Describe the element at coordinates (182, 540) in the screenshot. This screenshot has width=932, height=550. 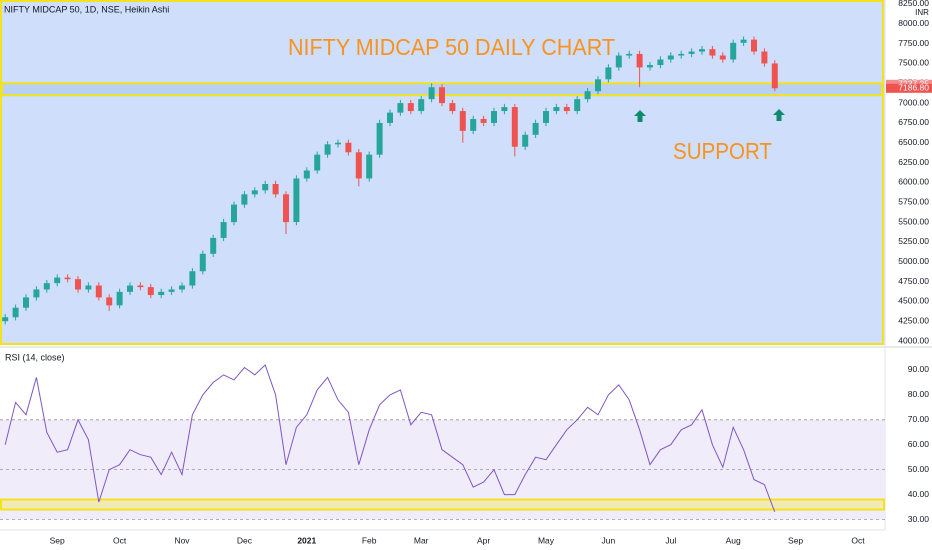
I see `x-tick-label: Nov` at that location.